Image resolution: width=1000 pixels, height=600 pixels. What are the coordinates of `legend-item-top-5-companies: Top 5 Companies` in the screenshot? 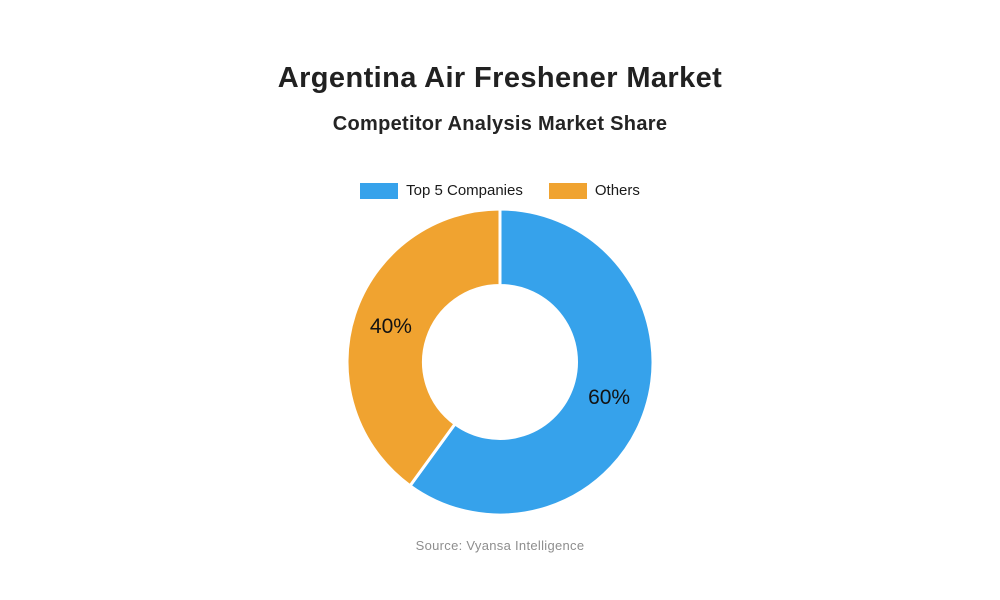 It's located at (441, 191).